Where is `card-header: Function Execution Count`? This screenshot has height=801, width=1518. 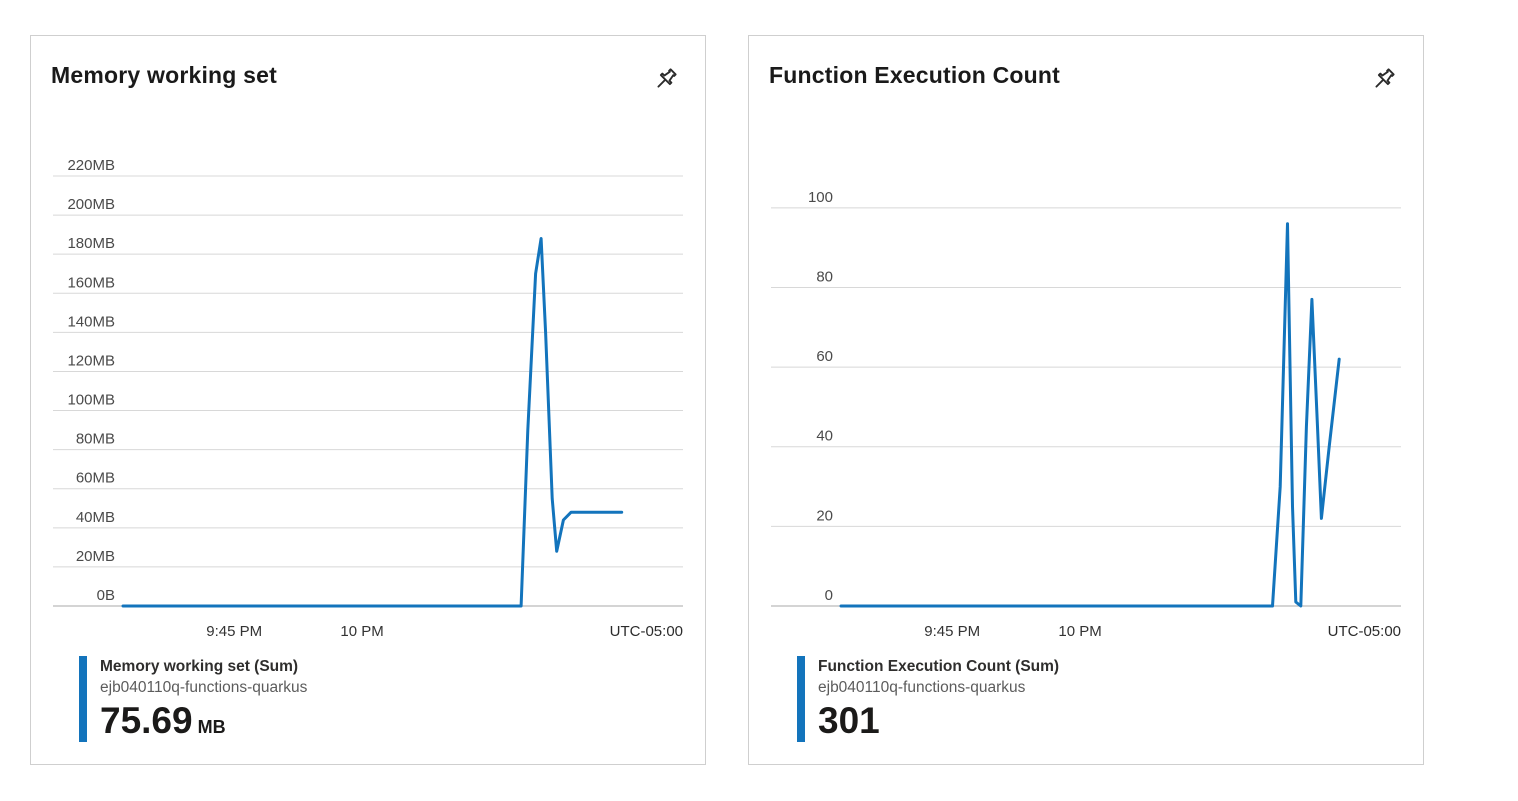
card-header: Function Execution Count is located at coordinates (1086, 80).